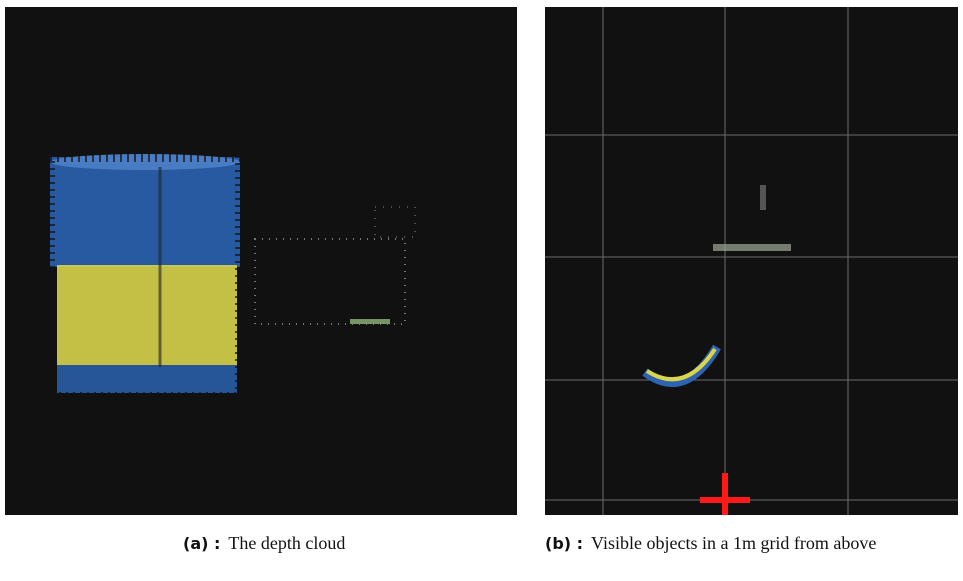 The height and width of the screenshot is (581, 963). I want to click on caption-label: (a) :, so click(202, 543).